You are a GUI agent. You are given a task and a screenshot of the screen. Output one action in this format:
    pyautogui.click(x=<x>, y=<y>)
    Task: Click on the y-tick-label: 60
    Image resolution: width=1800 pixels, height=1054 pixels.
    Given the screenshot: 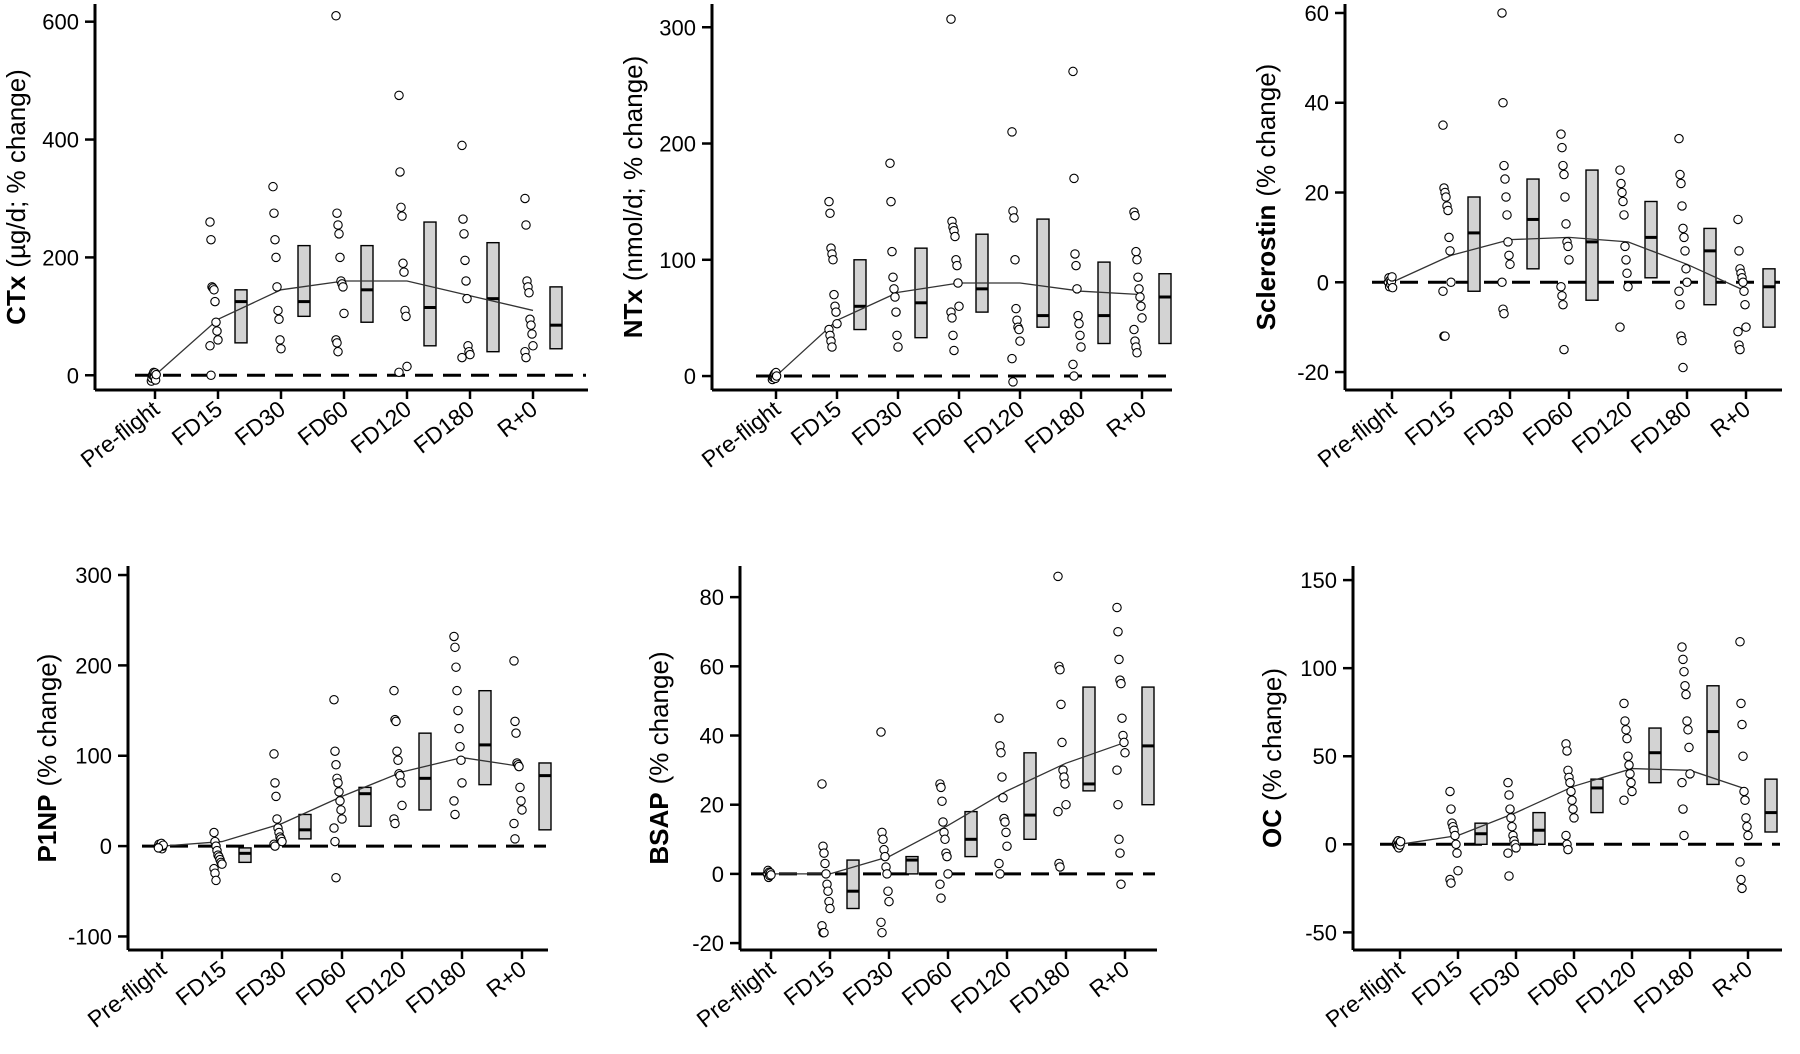 What is the action you would take?
    pyautogui.click(x=712, y=666)
    